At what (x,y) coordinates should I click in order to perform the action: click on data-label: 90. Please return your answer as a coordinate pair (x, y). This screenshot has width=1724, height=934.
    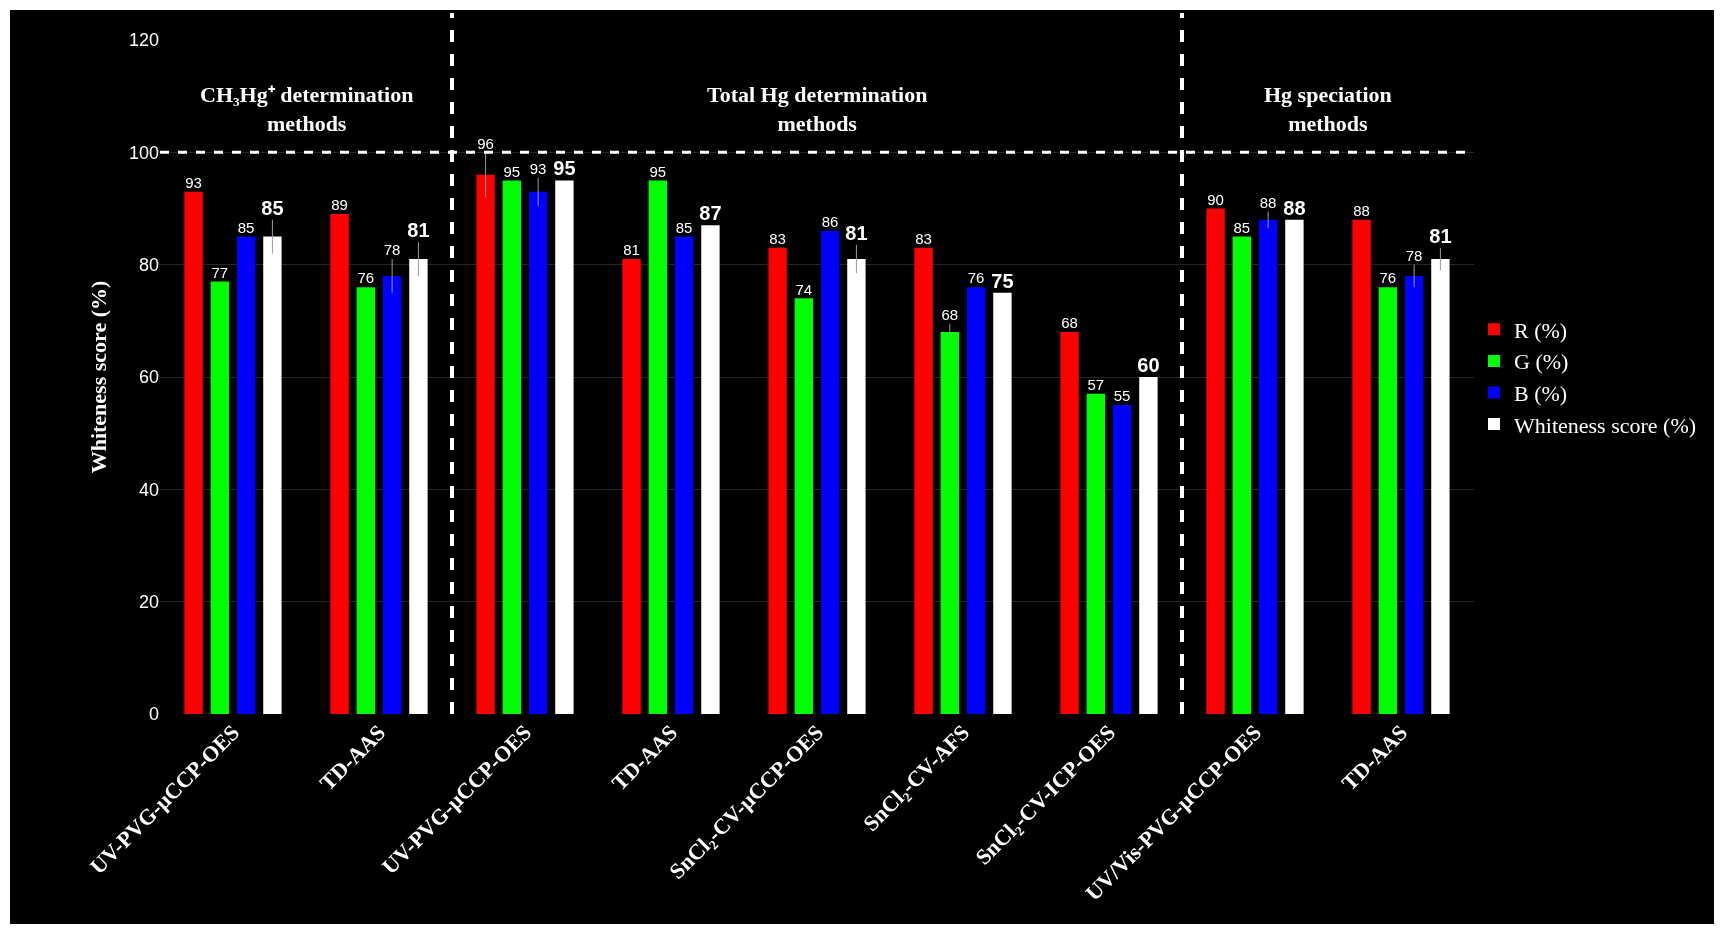
    Looking at the image, I should click on (1215, 199).